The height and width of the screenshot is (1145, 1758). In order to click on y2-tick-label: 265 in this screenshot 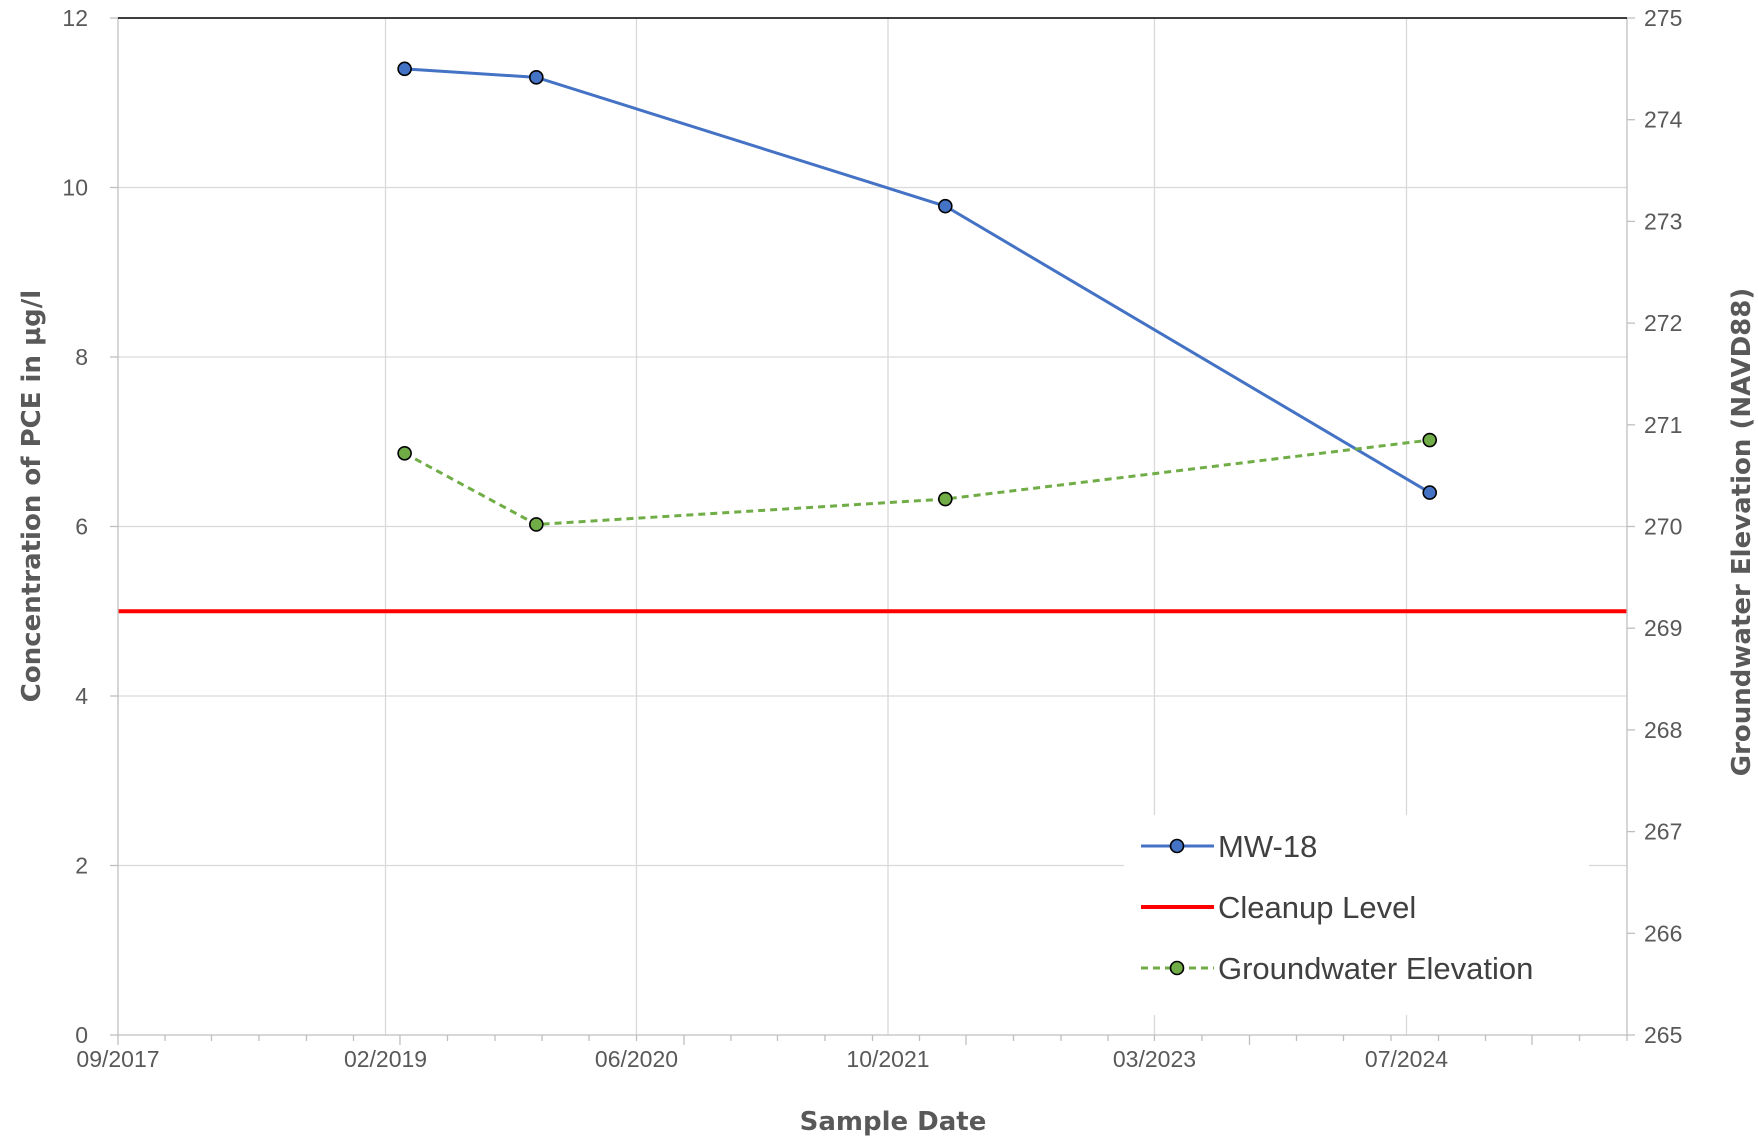, I will do `click(1663, 1035)`.